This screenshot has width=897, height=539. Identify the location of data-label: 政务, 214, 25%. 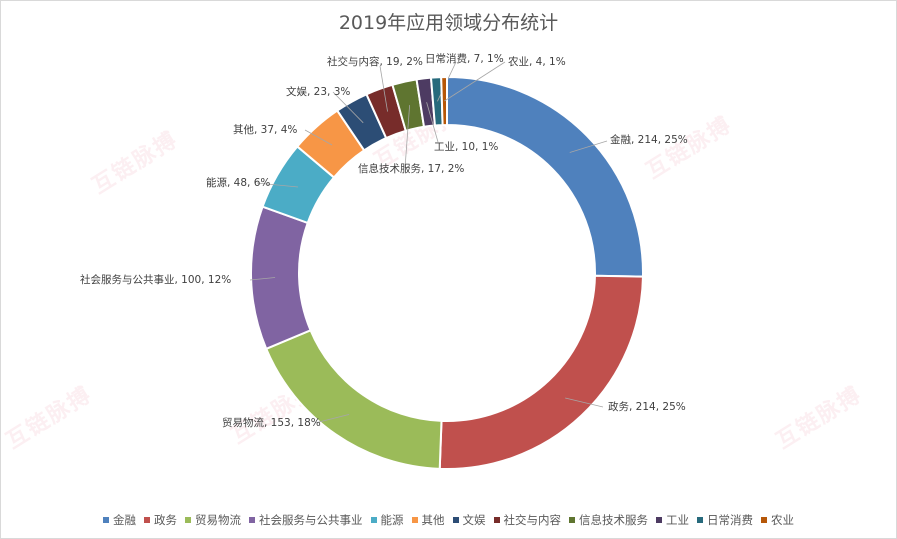
(647, 406).